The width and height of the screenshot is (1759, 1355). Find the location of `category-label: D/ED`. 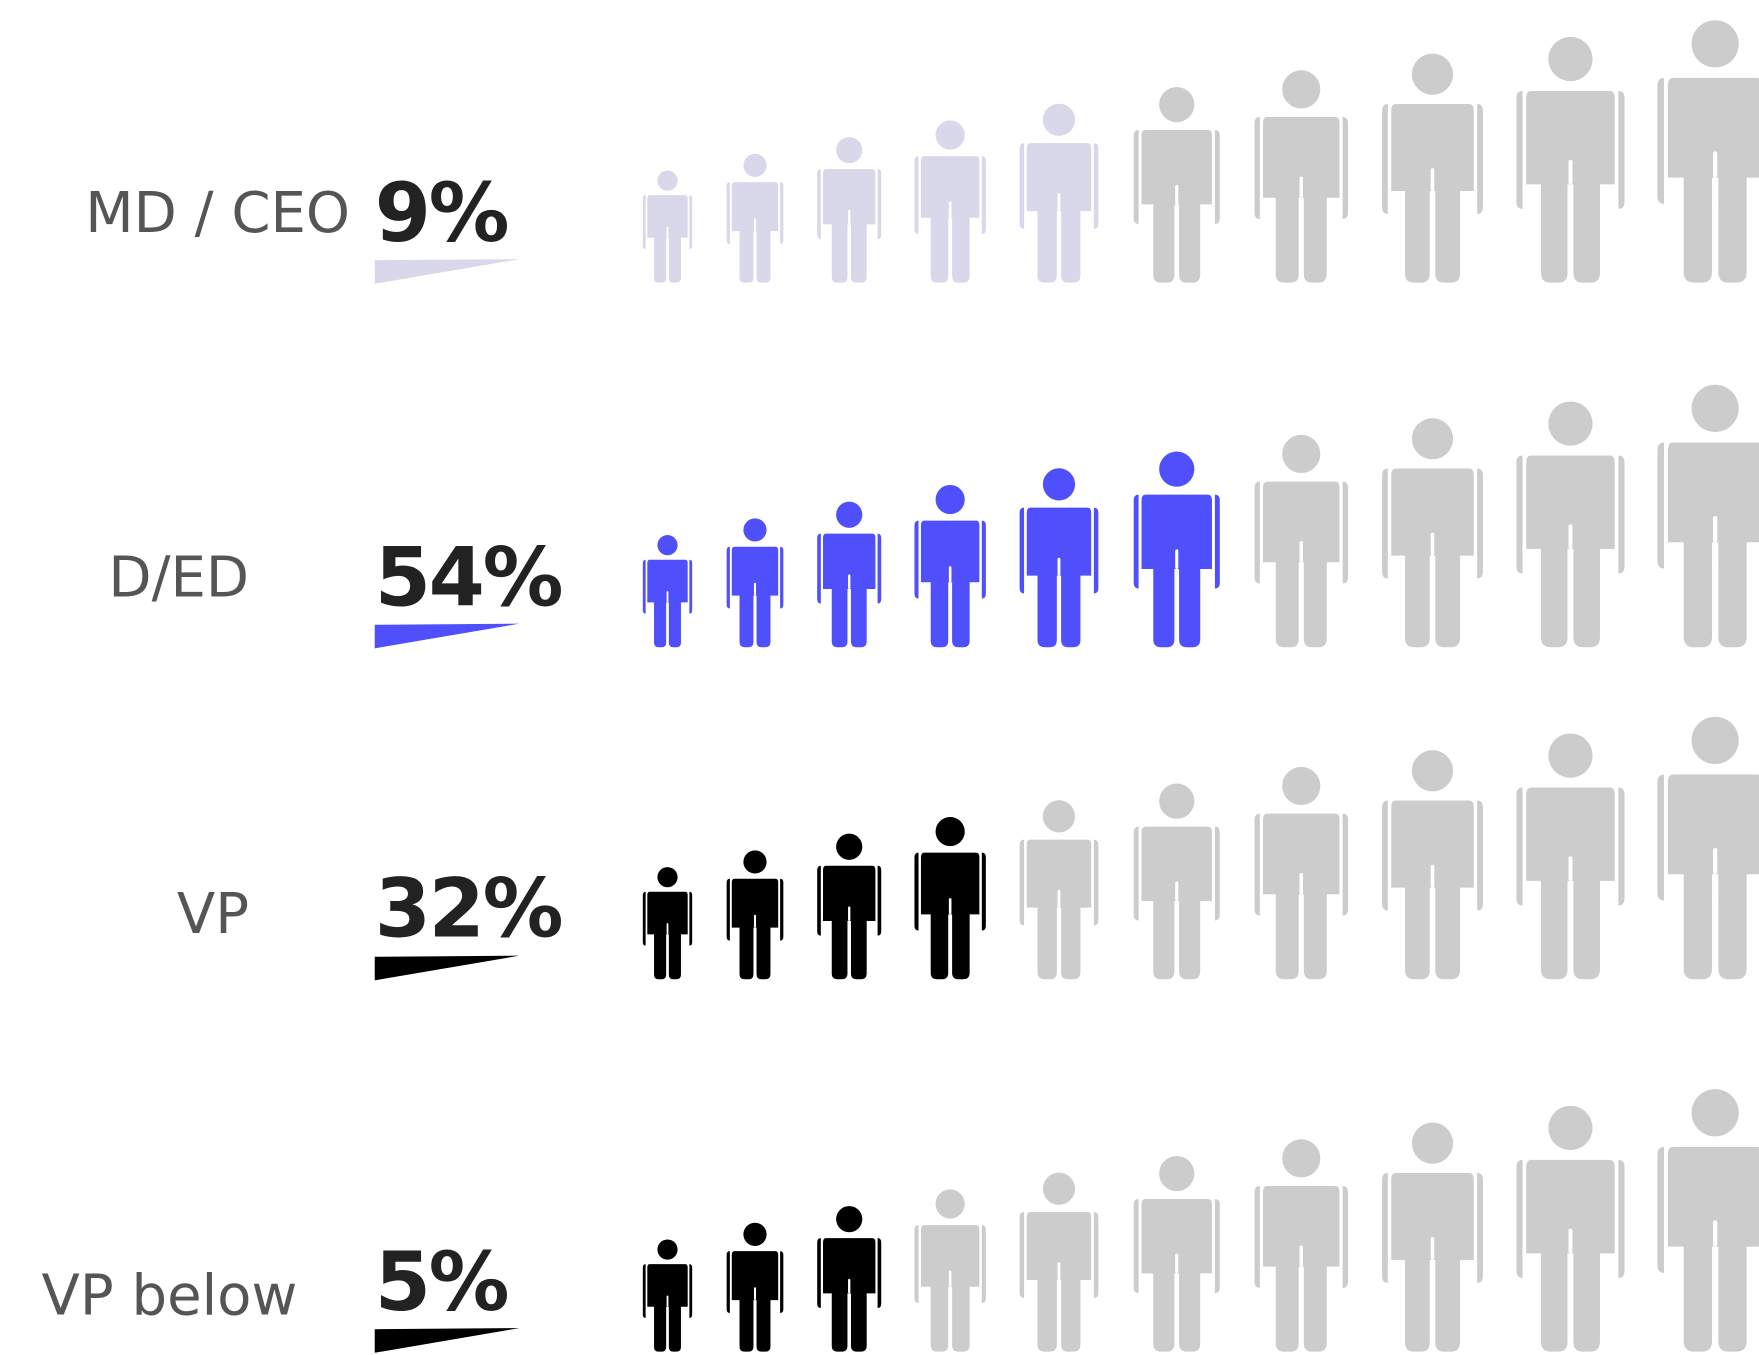

category-label: D/ED is located at coordinates (178, 578).